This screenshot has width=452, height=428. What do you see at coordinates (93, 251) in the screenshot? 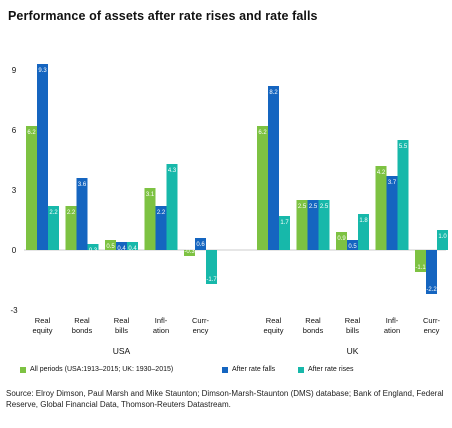
I see `data-label: 0.3` at bounding box center [93, 251].